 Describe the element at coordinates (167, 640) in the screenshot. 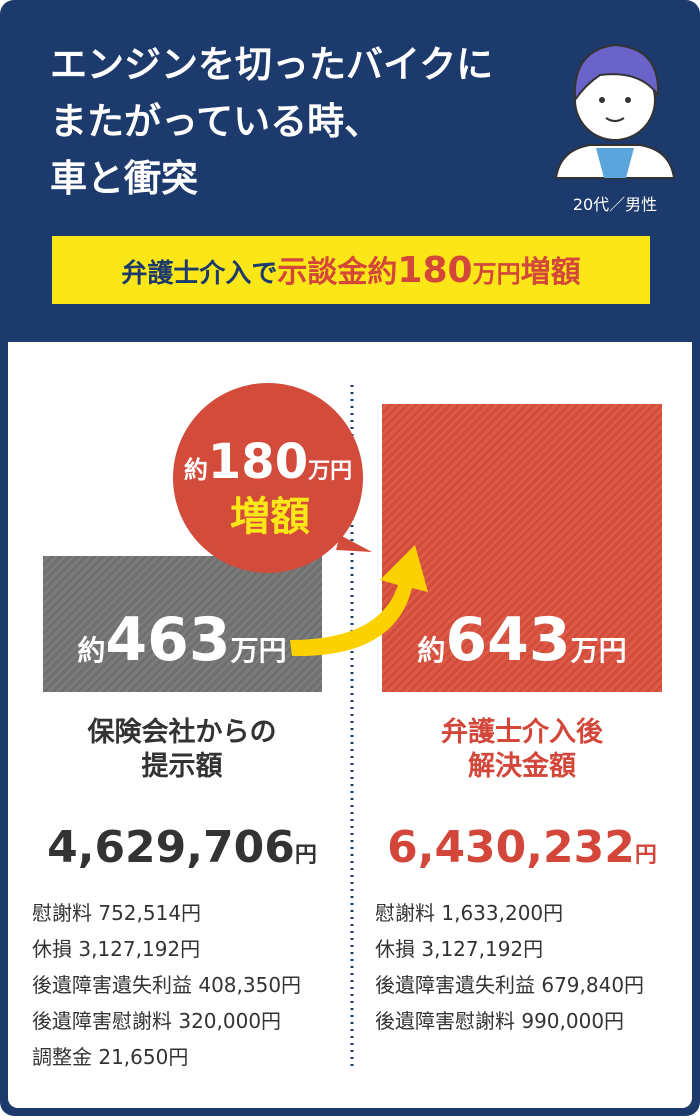

I see `number: 463` at that location.